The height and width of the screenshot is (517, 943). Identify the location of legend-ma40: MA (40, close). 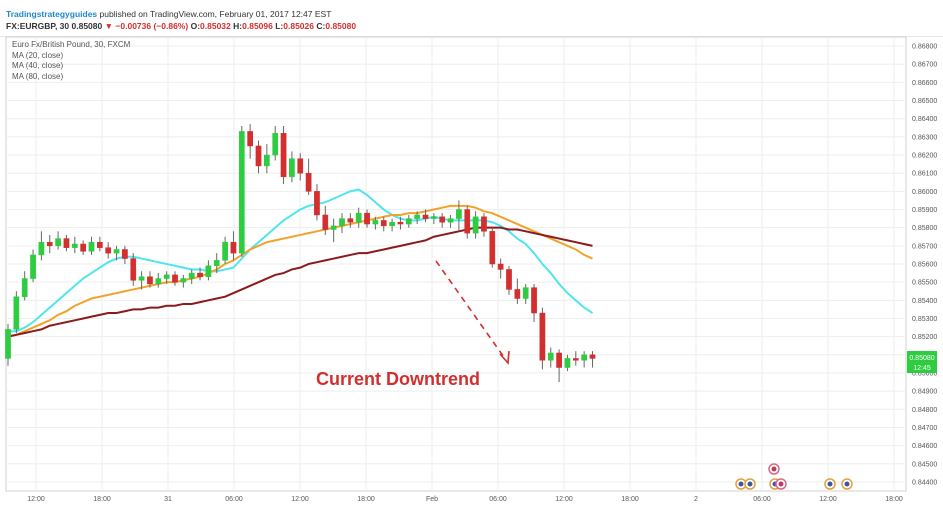
(38, 65).